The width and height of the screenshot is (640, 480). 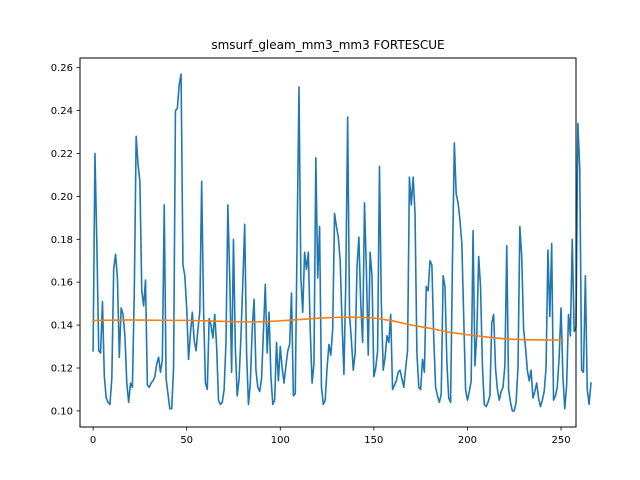 What do you see at coordinates (62, 369) in the screenshot?
I see `y-tick-label: 0.12` at bounding box center [62, 369].